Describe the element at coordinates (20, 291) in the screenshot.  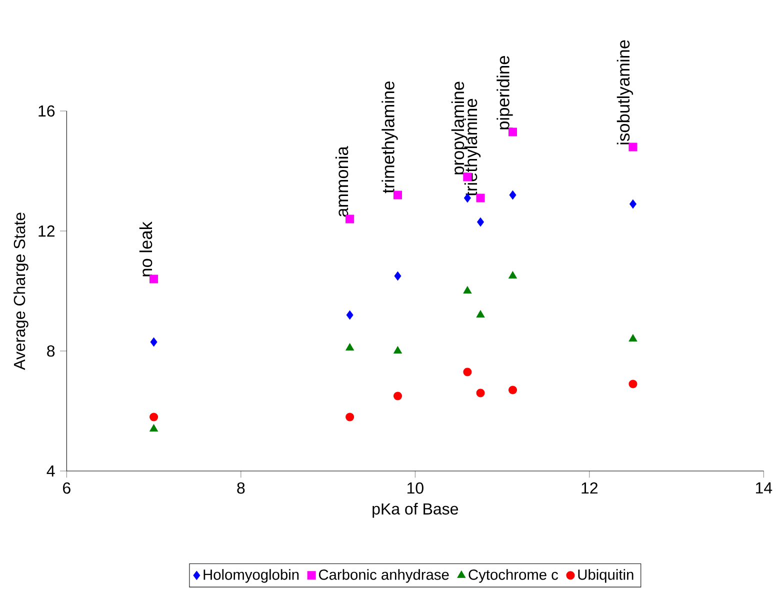
I see `y-axis-title: Average Charge State` at that location.